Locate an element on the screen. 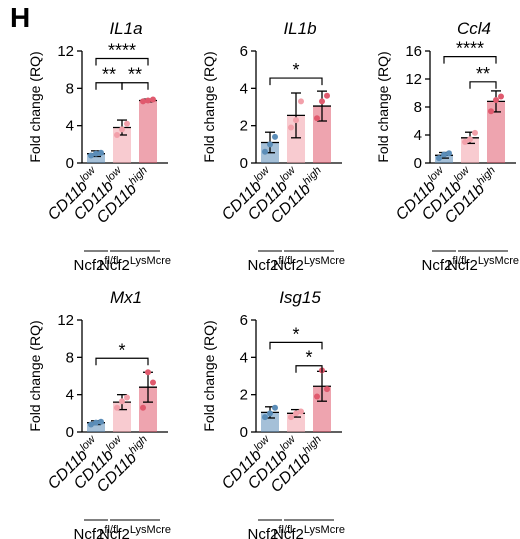  chart-title: IL1b is located at coordinates (299, 28).